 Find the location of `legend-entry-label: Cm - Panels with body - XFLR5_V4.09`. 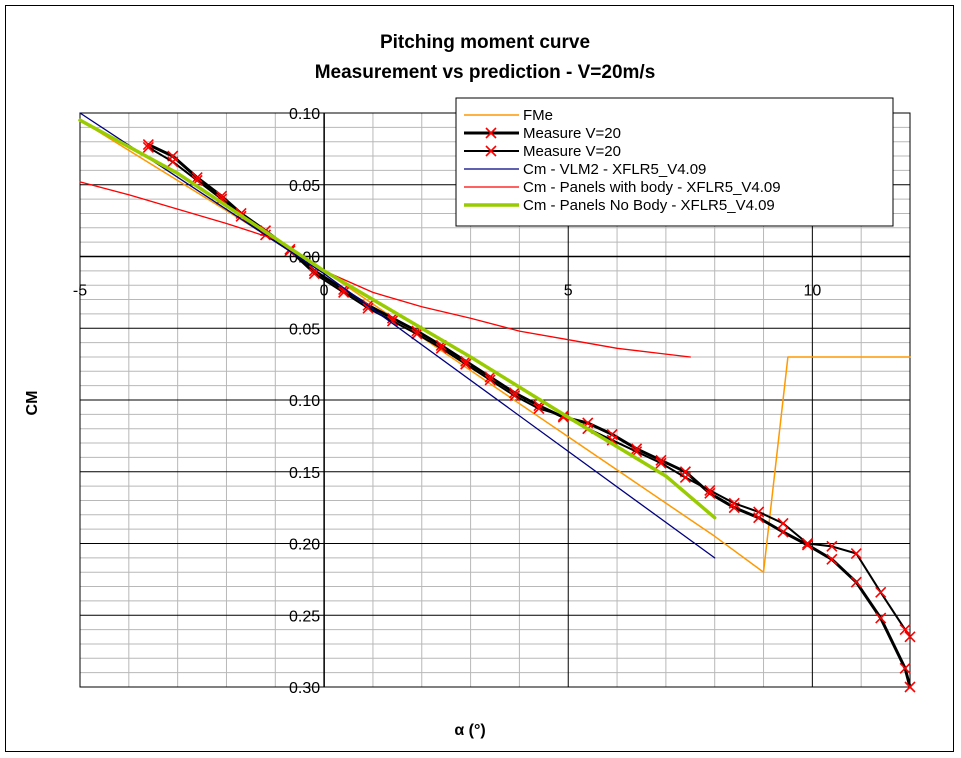

legend-entry-label: Cm - Panels with body - XFLR5_V4.09 is located at coordinates (652, 187).